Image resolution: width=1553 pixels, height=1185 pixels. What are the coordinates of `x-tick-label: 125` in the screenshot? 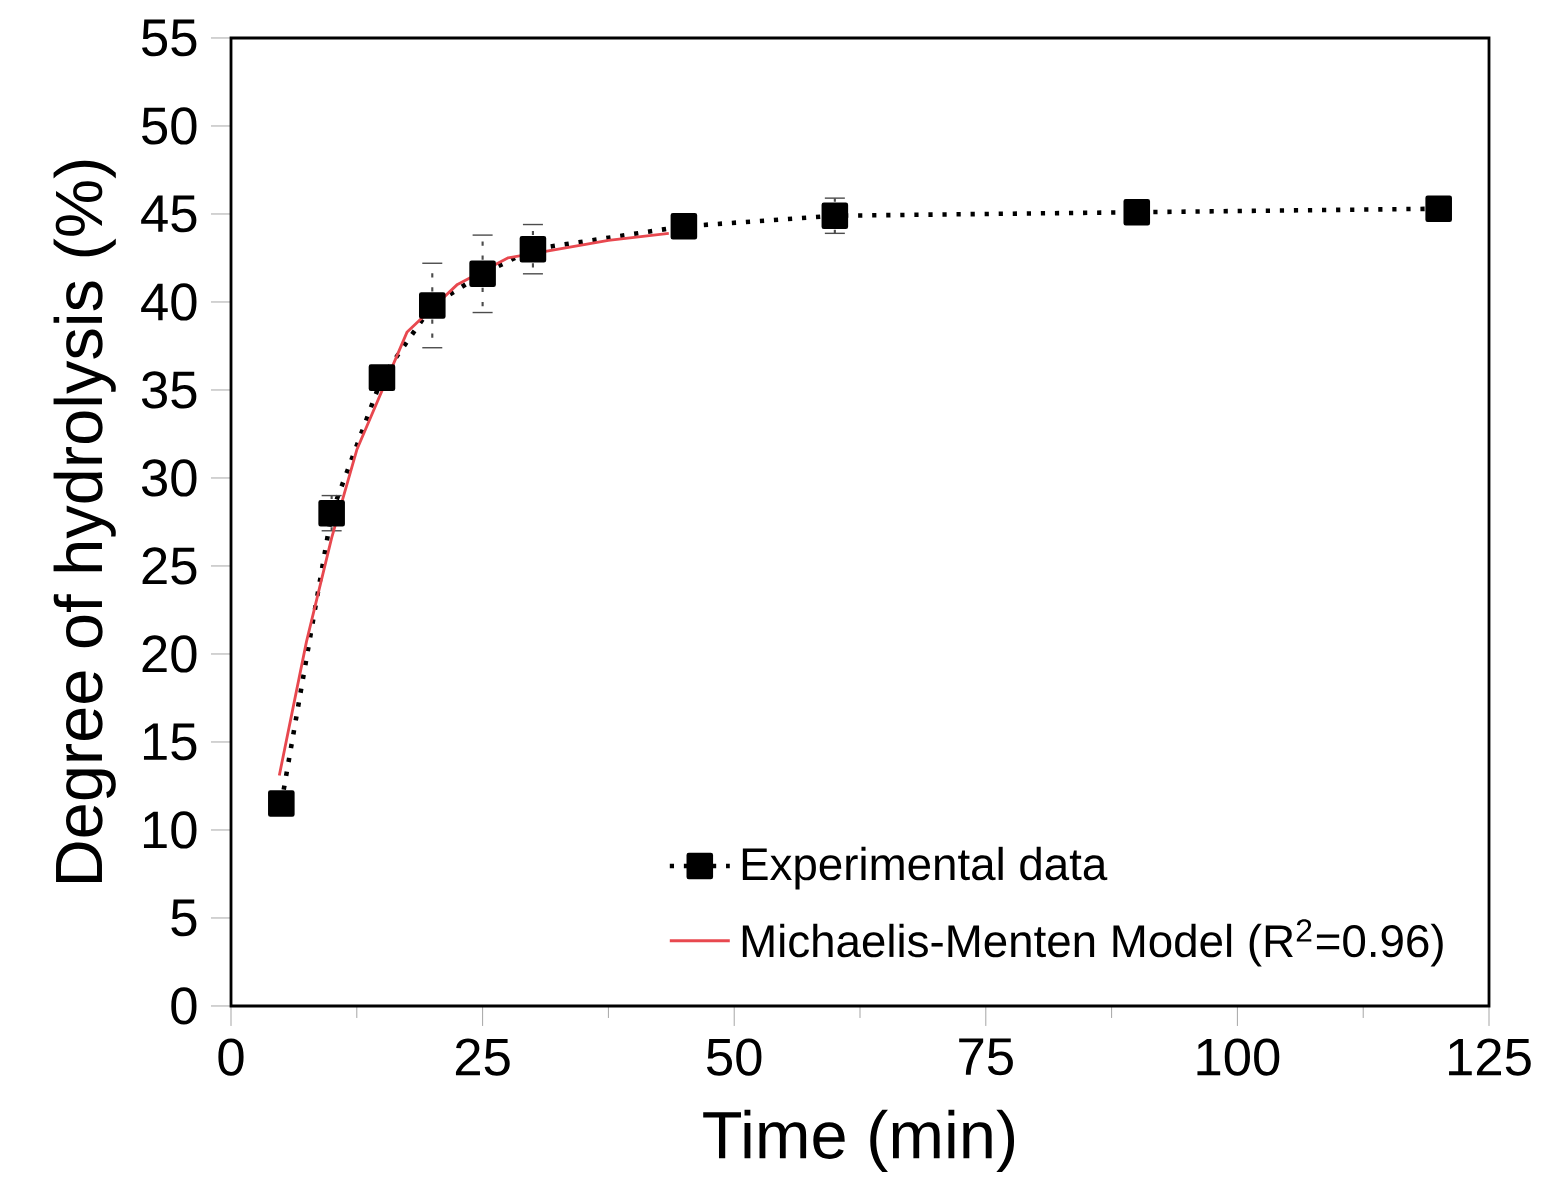 It's located at (1490, 1057).